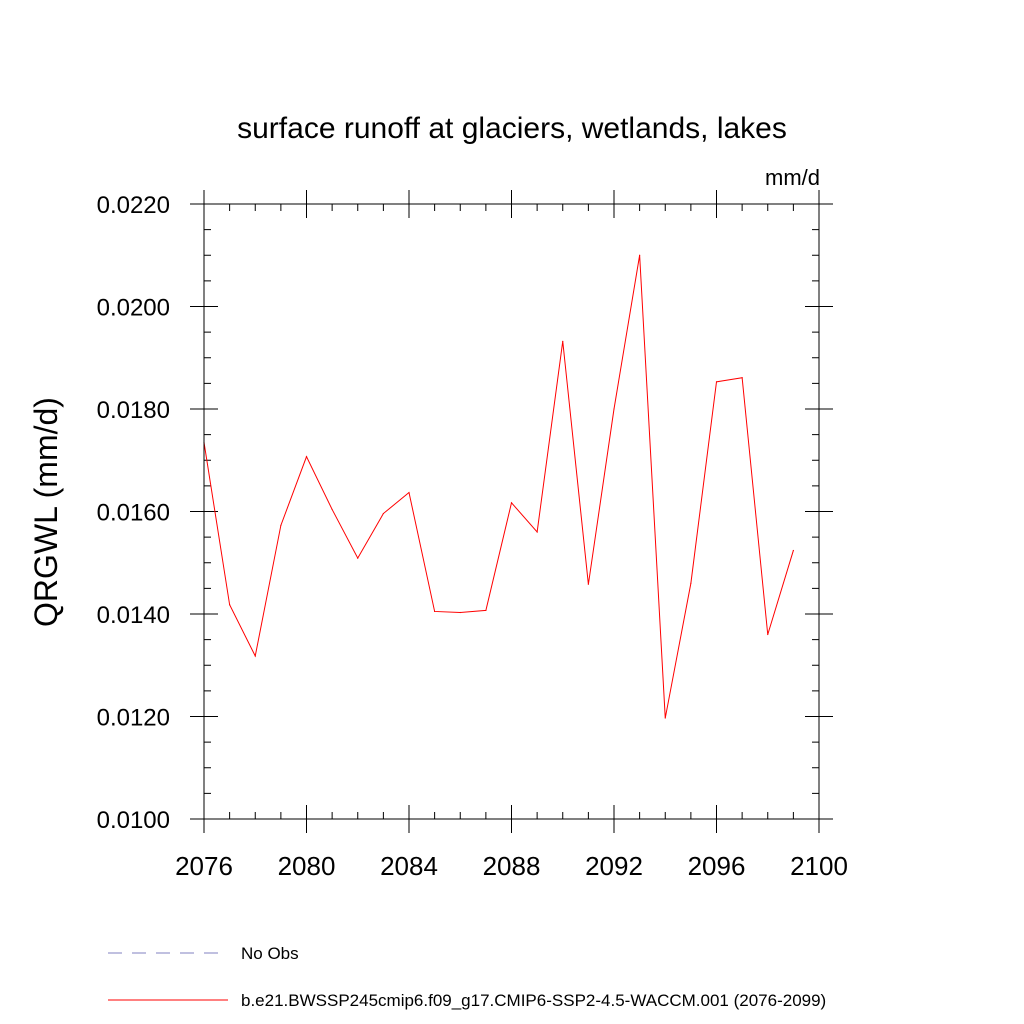 The height and width of the screenshot is (1024, 1024). Describe the element at coordinates (792, 177) in the screenshot. I see `units-label: mm/d` at that location.